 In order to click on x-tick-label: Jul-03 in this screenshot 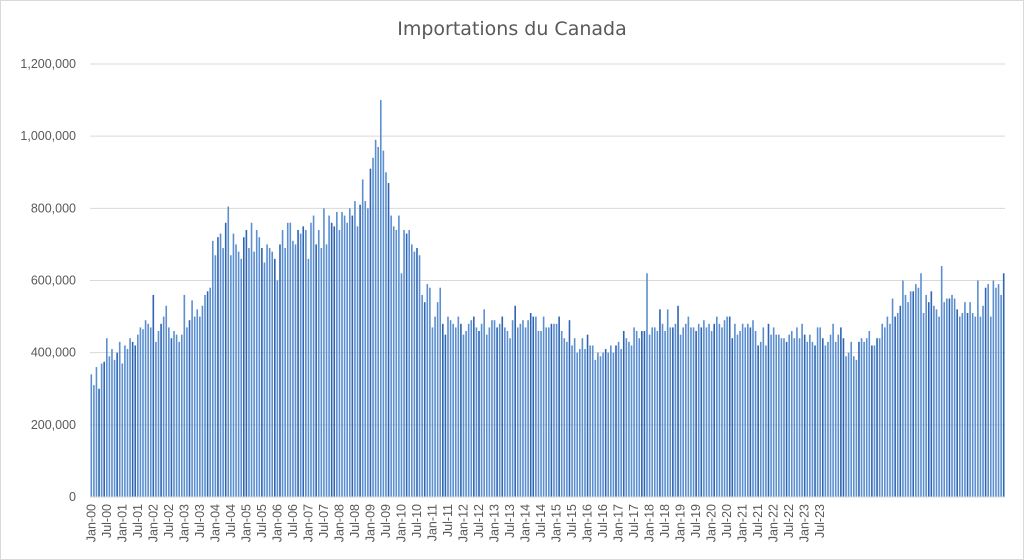, I will do `click(200, 521)`.